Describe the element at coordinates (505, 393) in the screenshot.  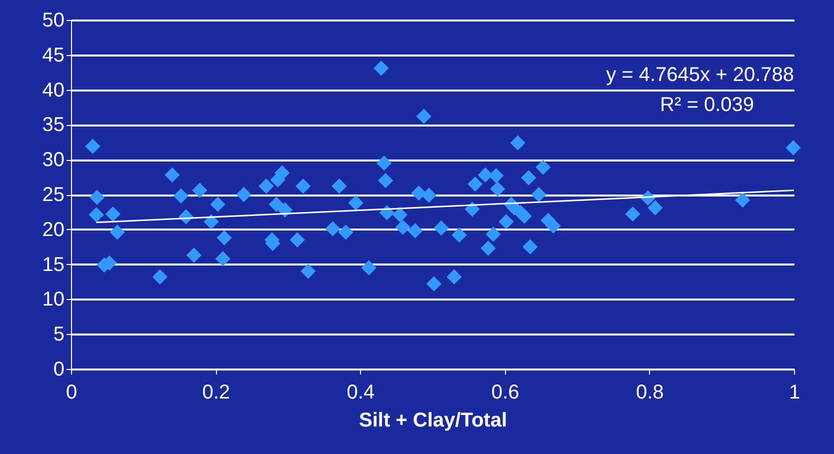
I see `x-tick-label: 0.6` at that location.